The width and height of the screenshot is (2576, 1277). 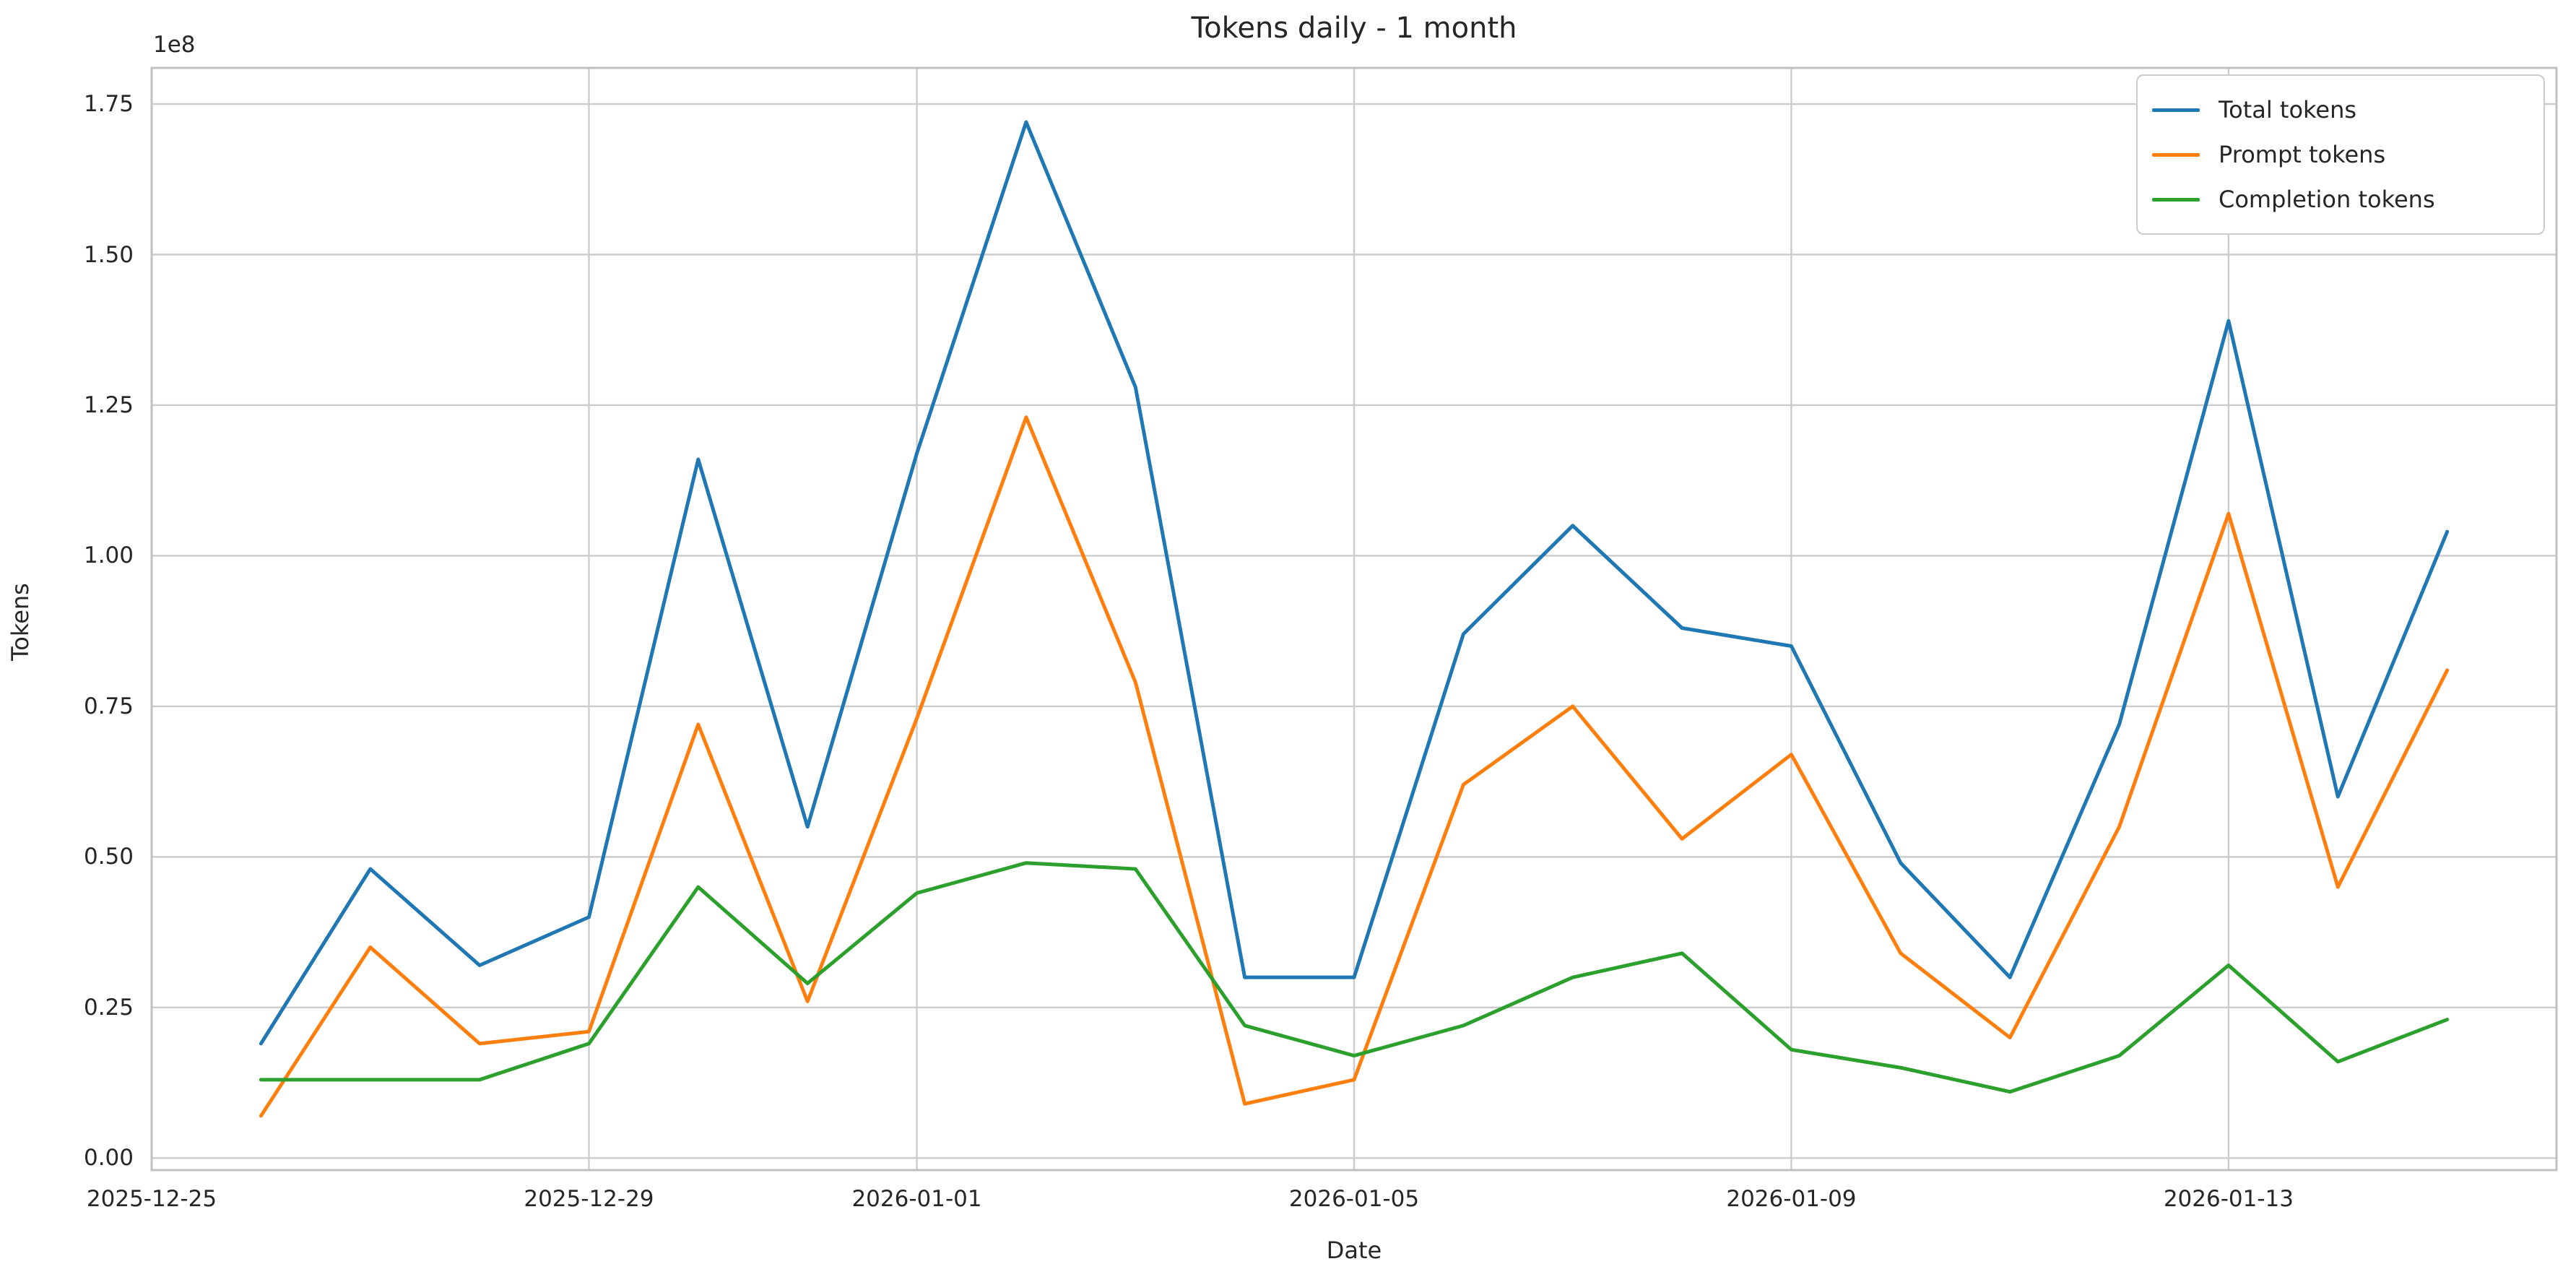 What do you see at coordinates (2327, 199) in the screenshot?
I see `legend-entry-label: Completion tokens` at bounding box center [2327, 199].